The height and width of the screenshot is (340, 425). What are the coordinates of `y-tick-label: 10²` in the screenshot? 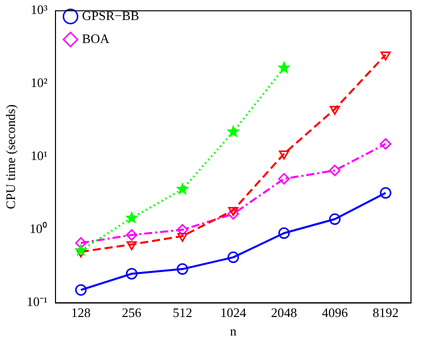 It's located at (39, 82).